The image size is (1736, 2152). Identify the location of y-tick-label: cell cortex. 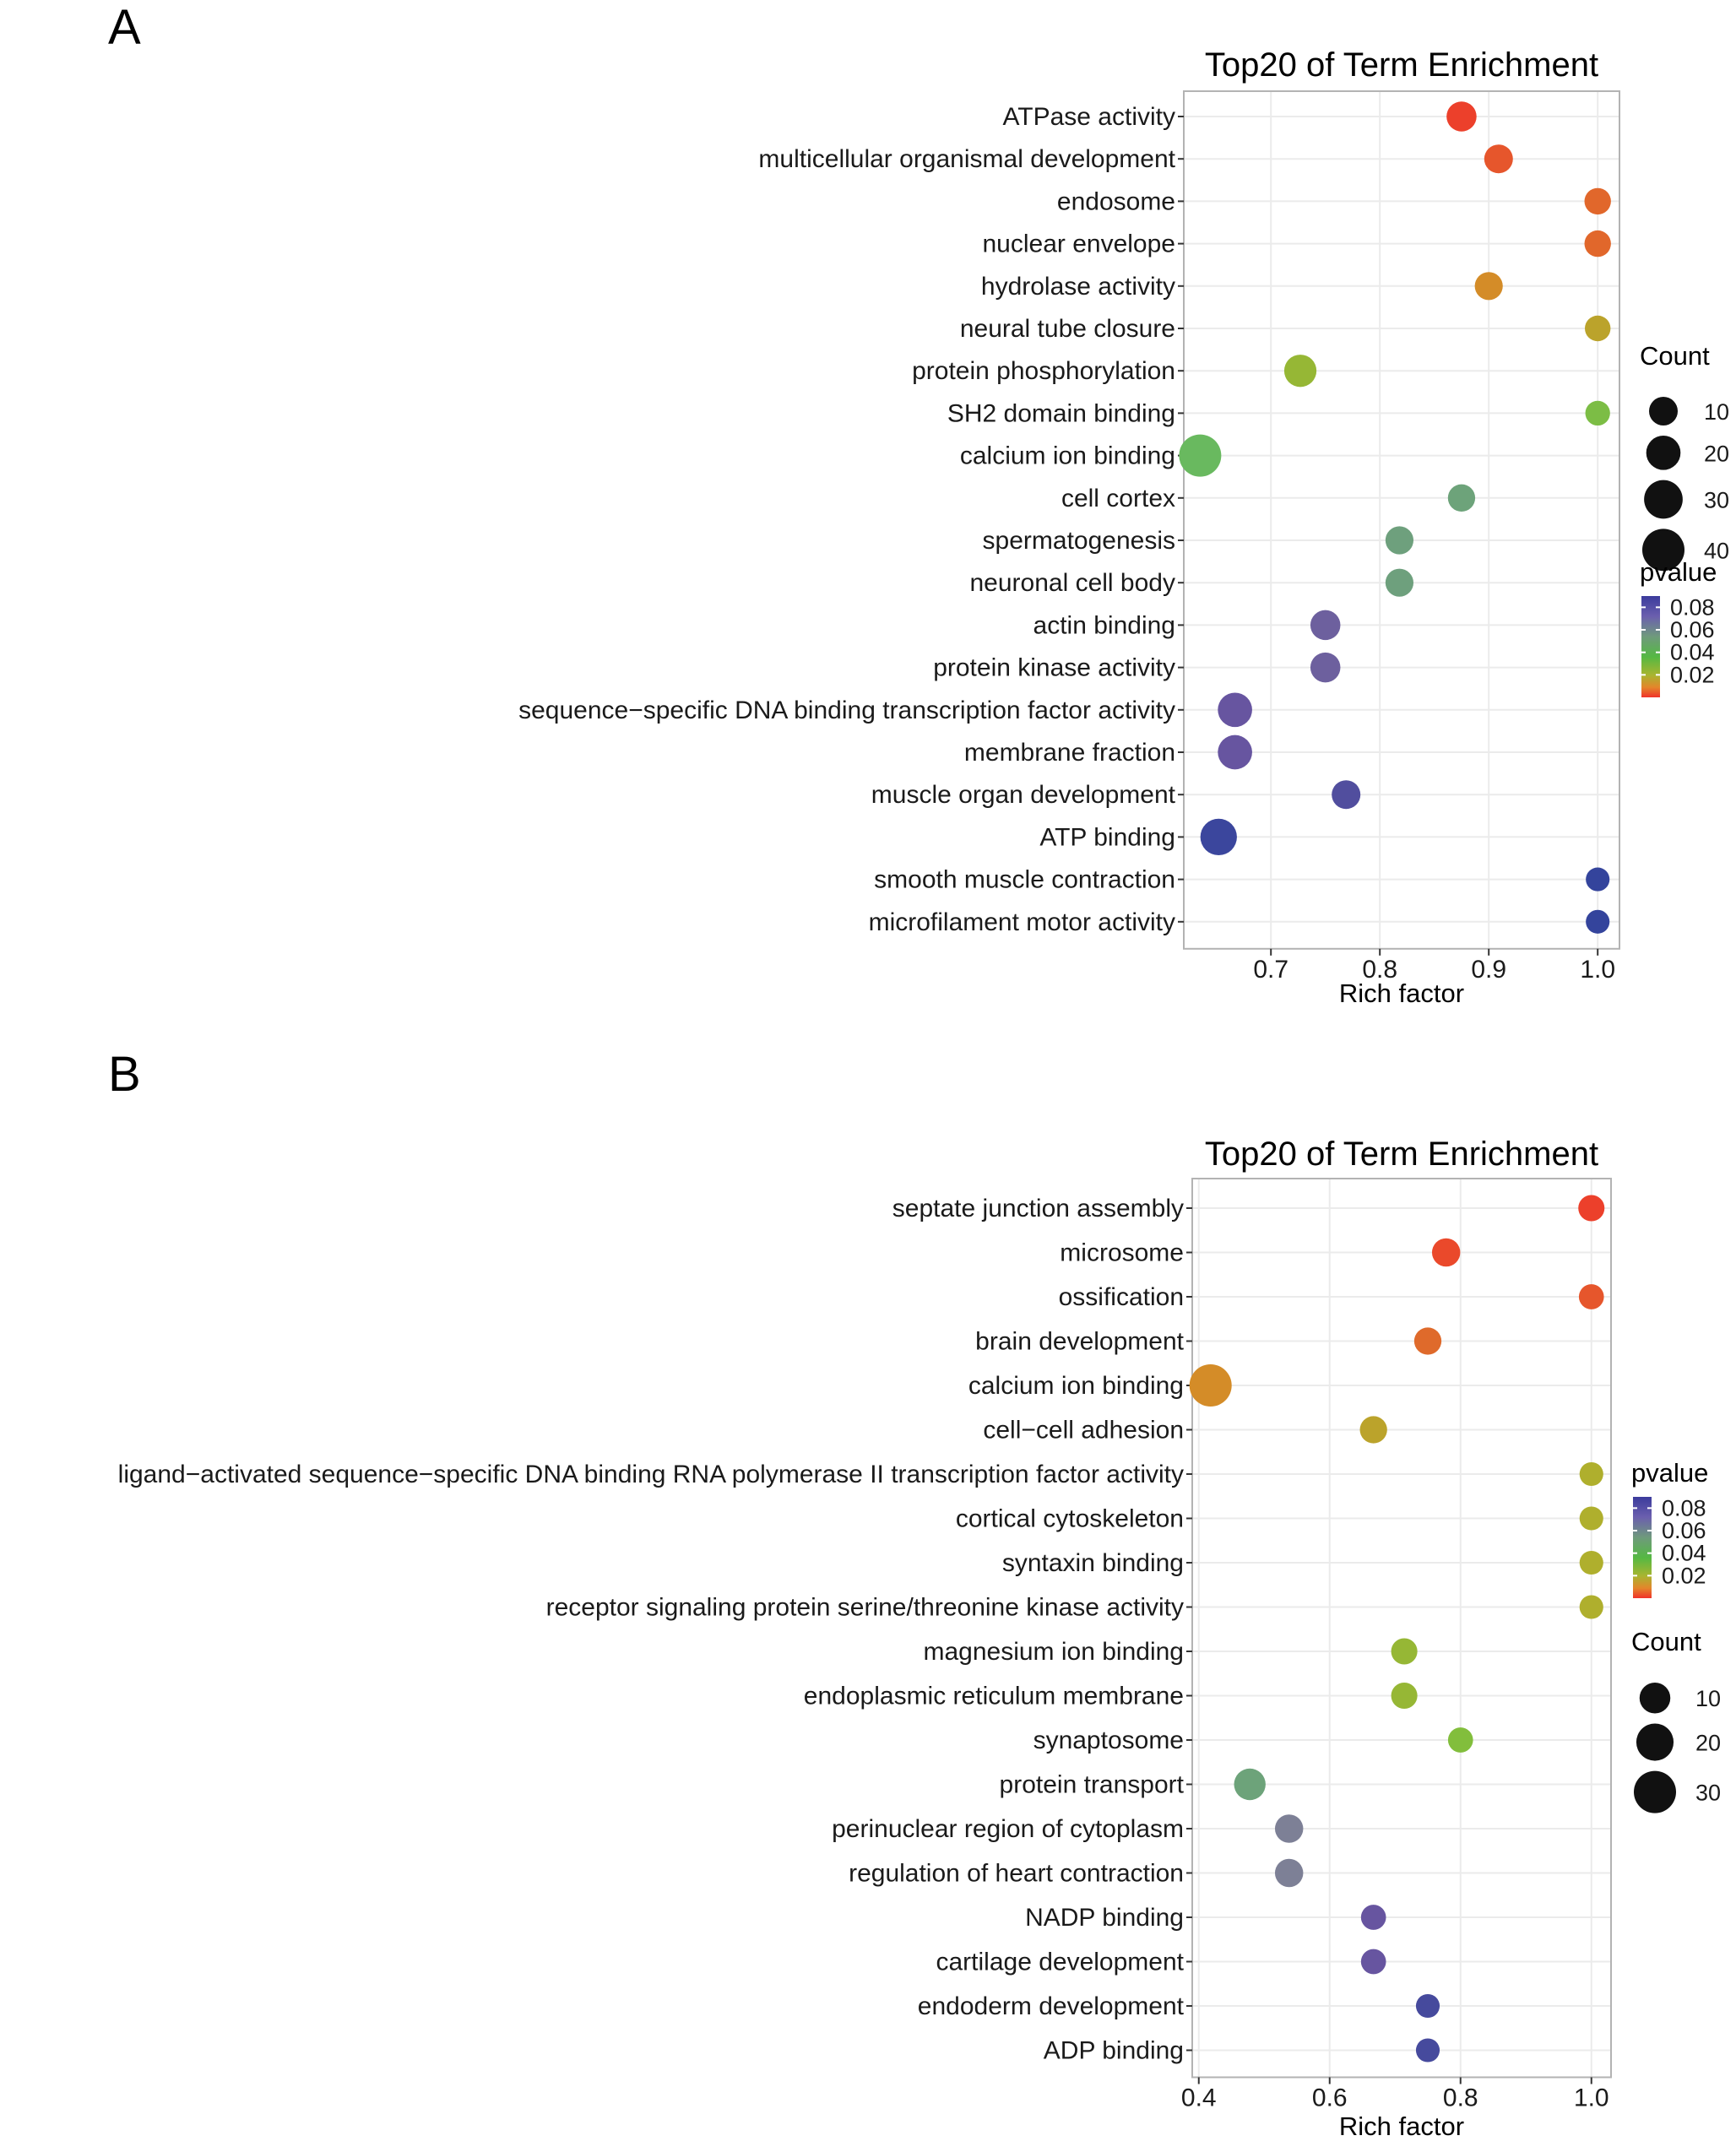
(1118, 498).